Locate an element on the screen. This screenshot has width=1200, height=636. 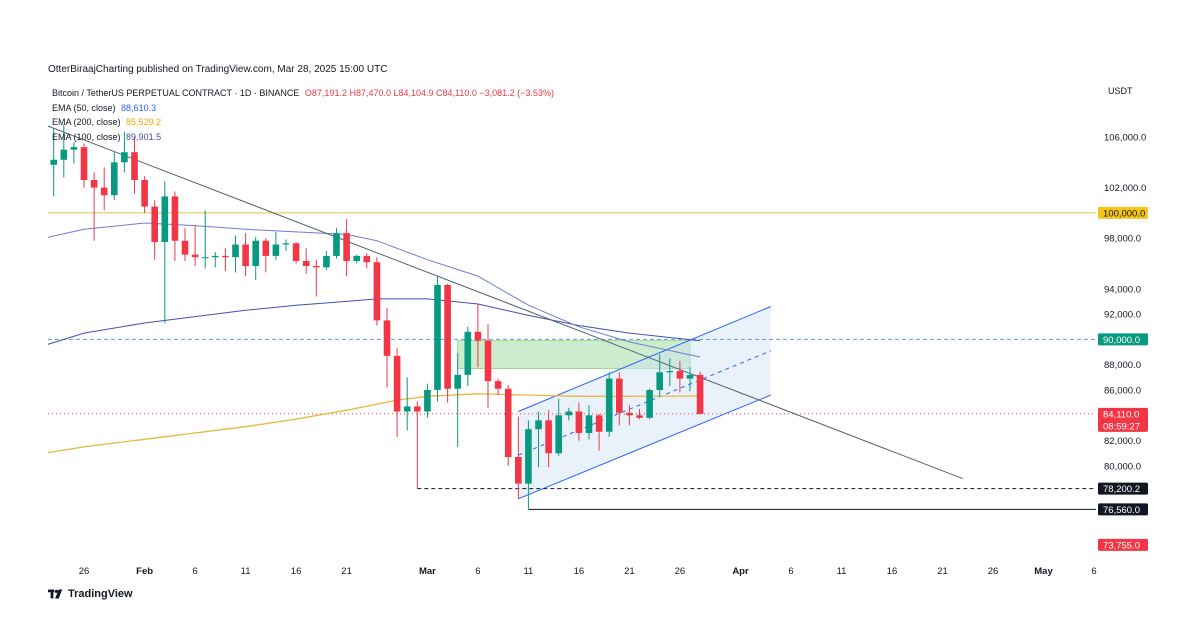
legend-ema-50: EMA (50, close) 88,610.3 is located at coordinates (303, 108).